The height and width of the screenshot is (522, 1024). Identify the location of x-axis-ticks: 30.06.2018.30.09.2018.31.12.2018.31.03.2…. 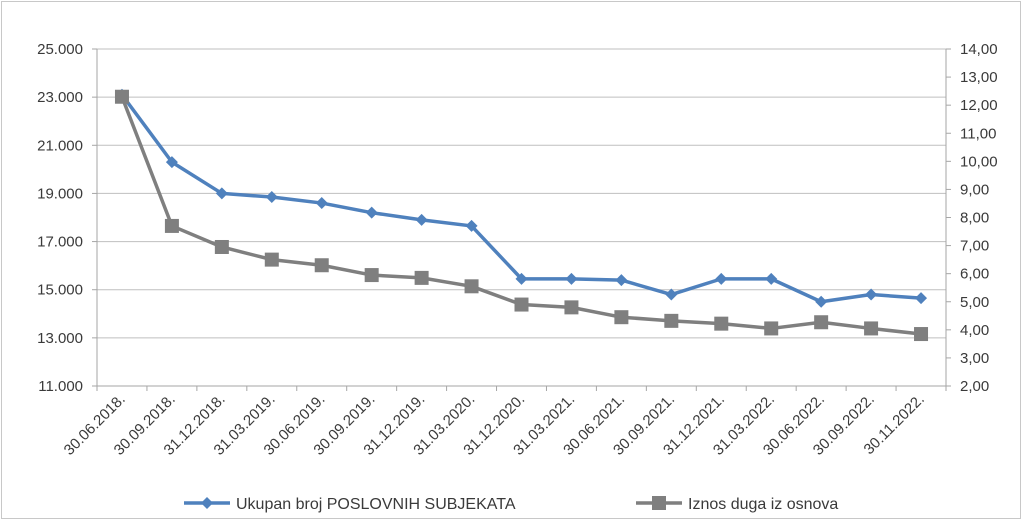
(504, 422).